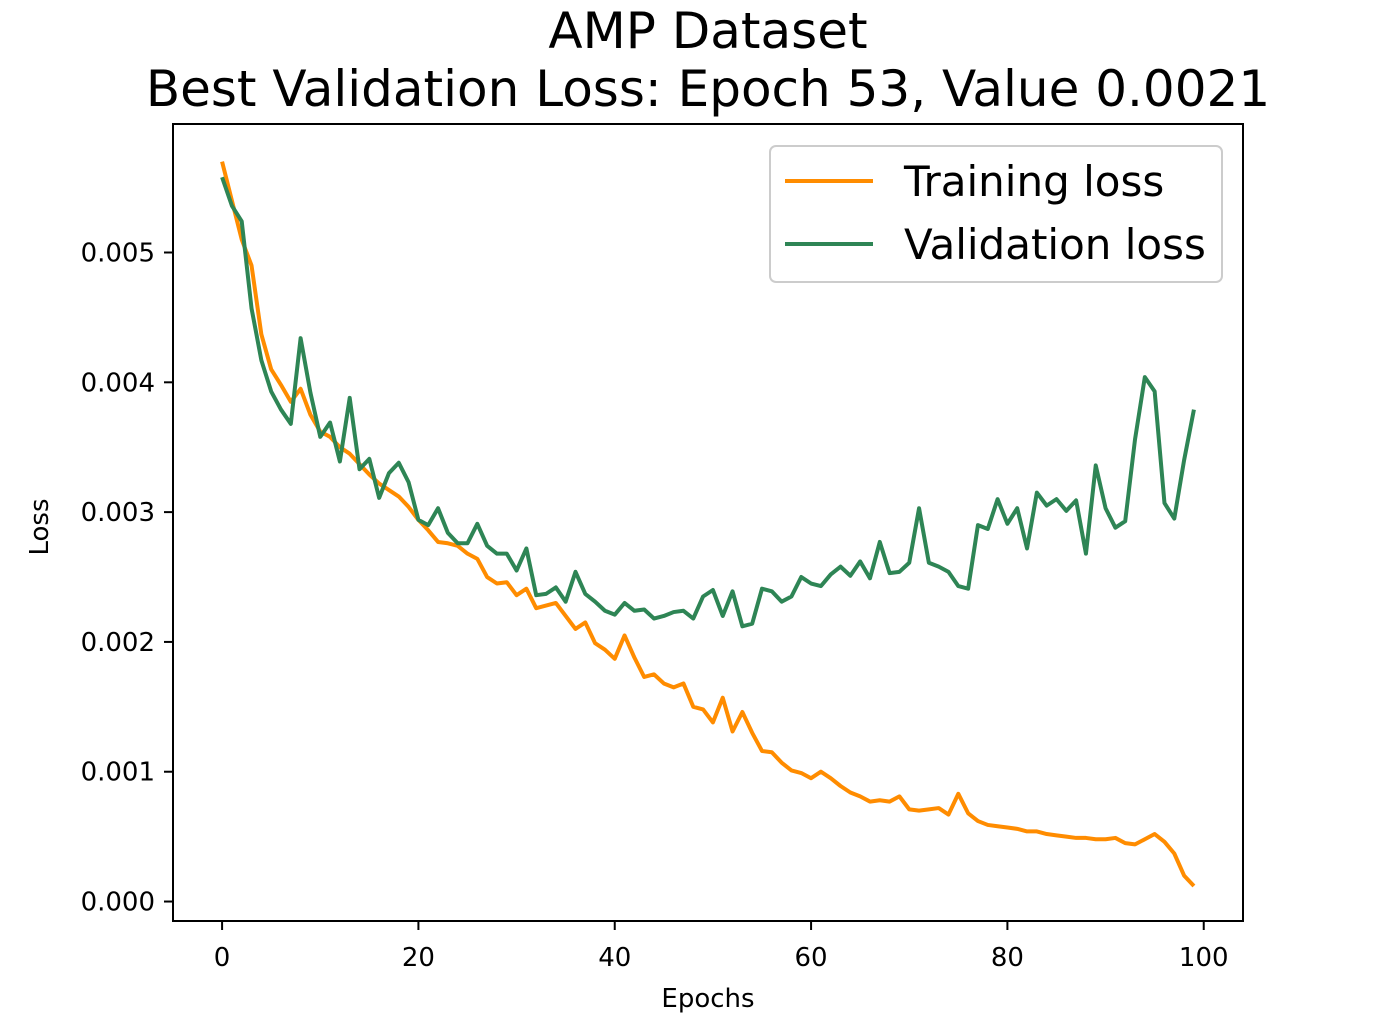  Describe the element at coordinates (40, 526) in the screenshot. I see `y-axis-label: Loss` at that location.